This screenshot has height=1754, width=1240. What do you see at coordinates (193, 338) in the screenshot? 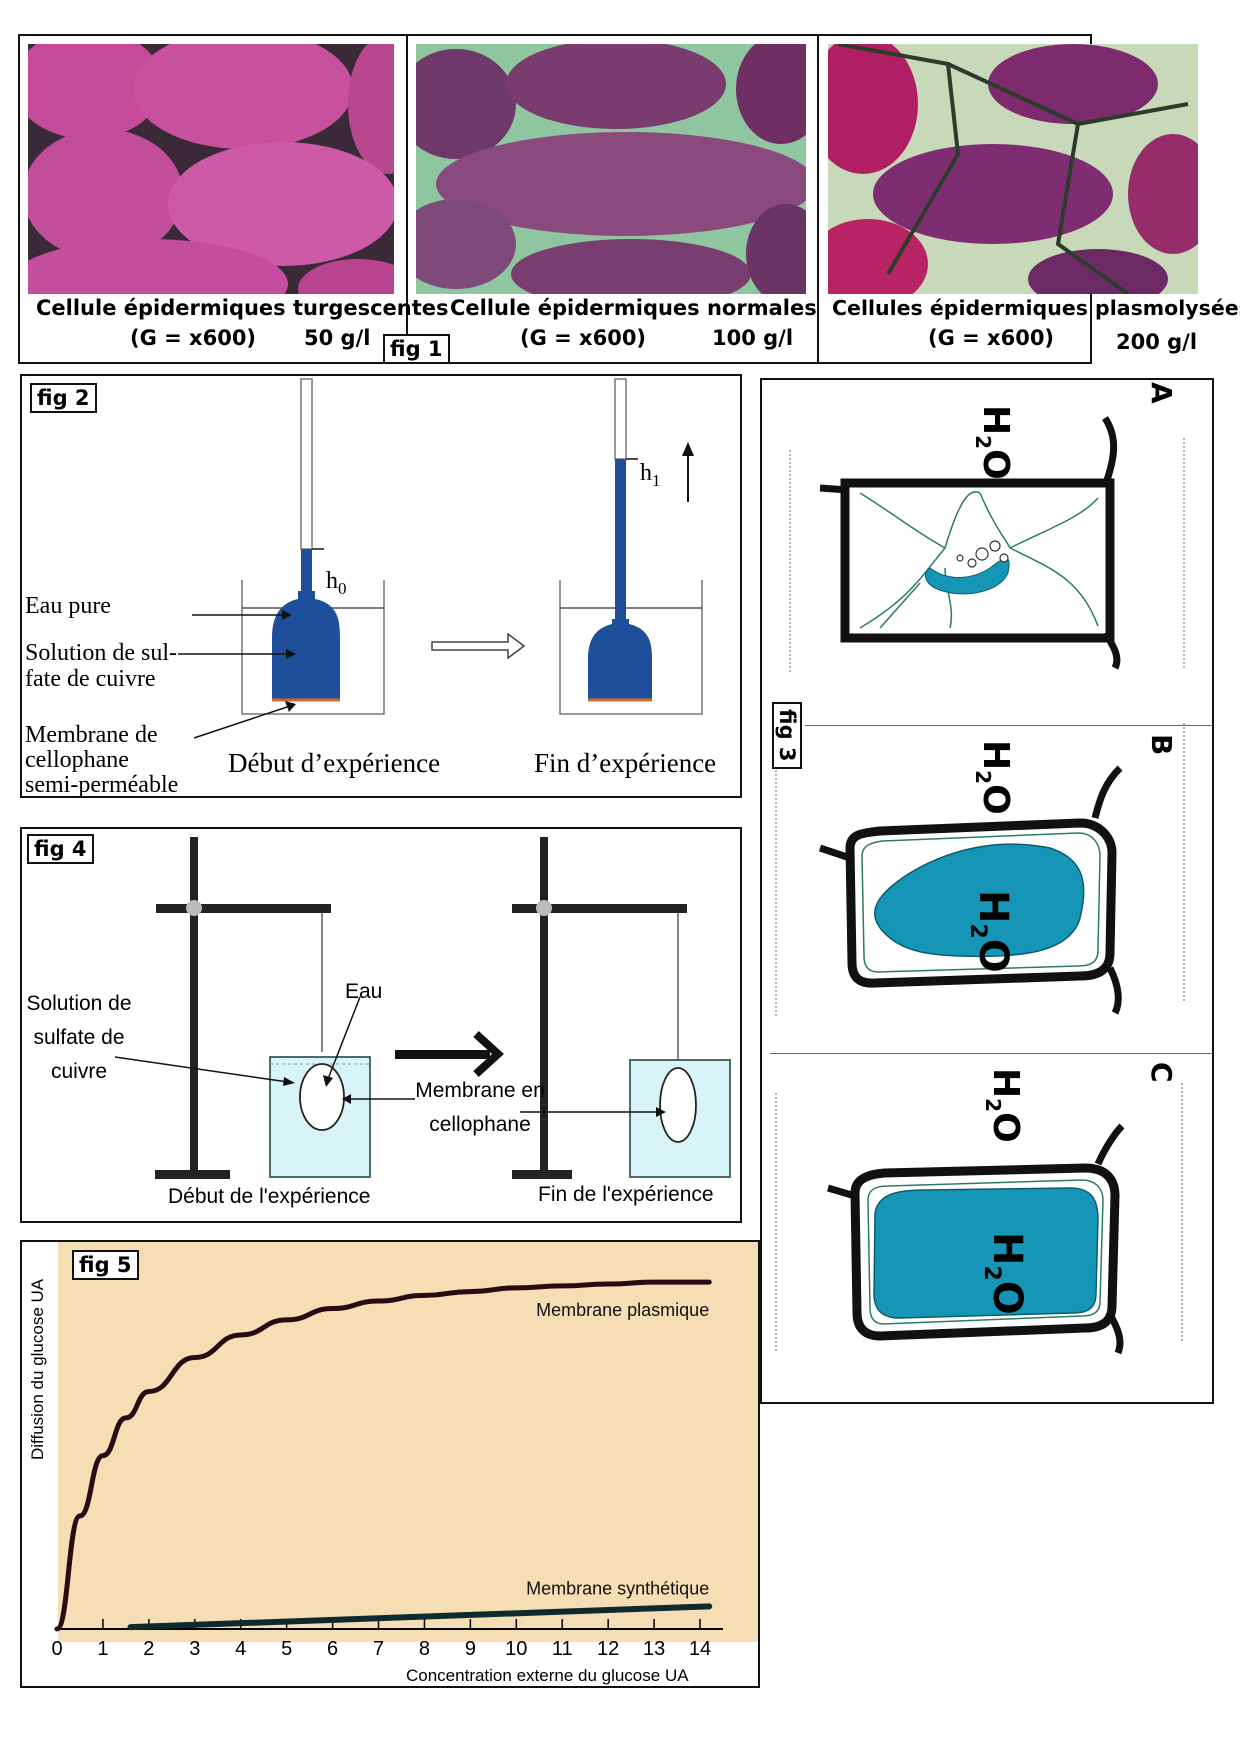
I see `fig1-caption-magnification-1: (G = x600)` at bounding box center [193, 338].